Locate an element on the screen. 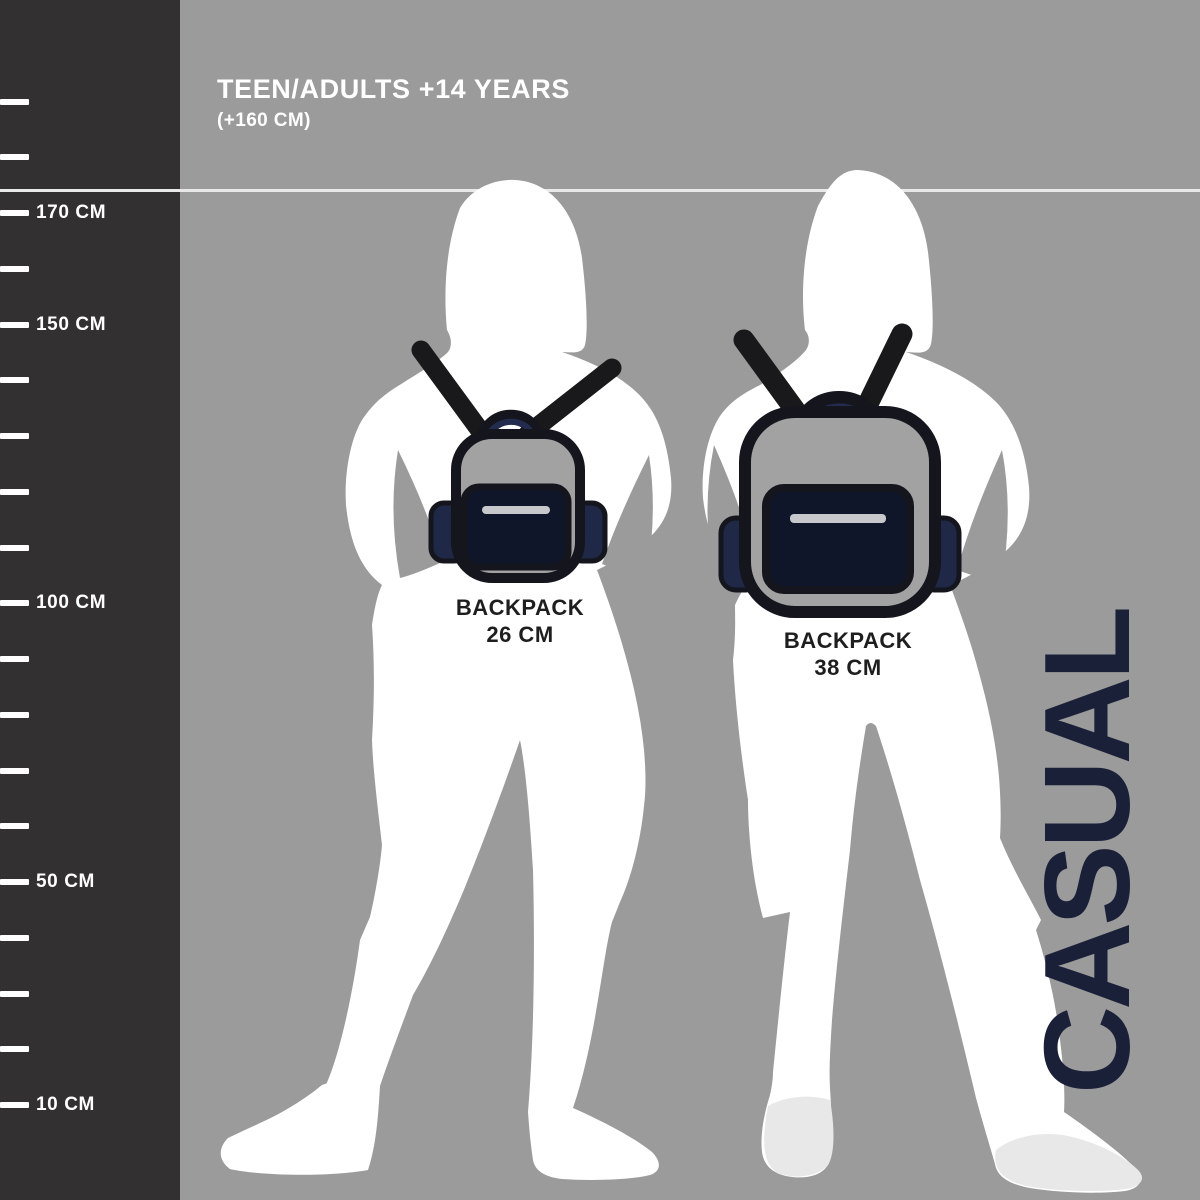 This screenshot has width=1200, height=1200. backpack-26-label-line1: BACKPACK is located at coordinates (520, 607).